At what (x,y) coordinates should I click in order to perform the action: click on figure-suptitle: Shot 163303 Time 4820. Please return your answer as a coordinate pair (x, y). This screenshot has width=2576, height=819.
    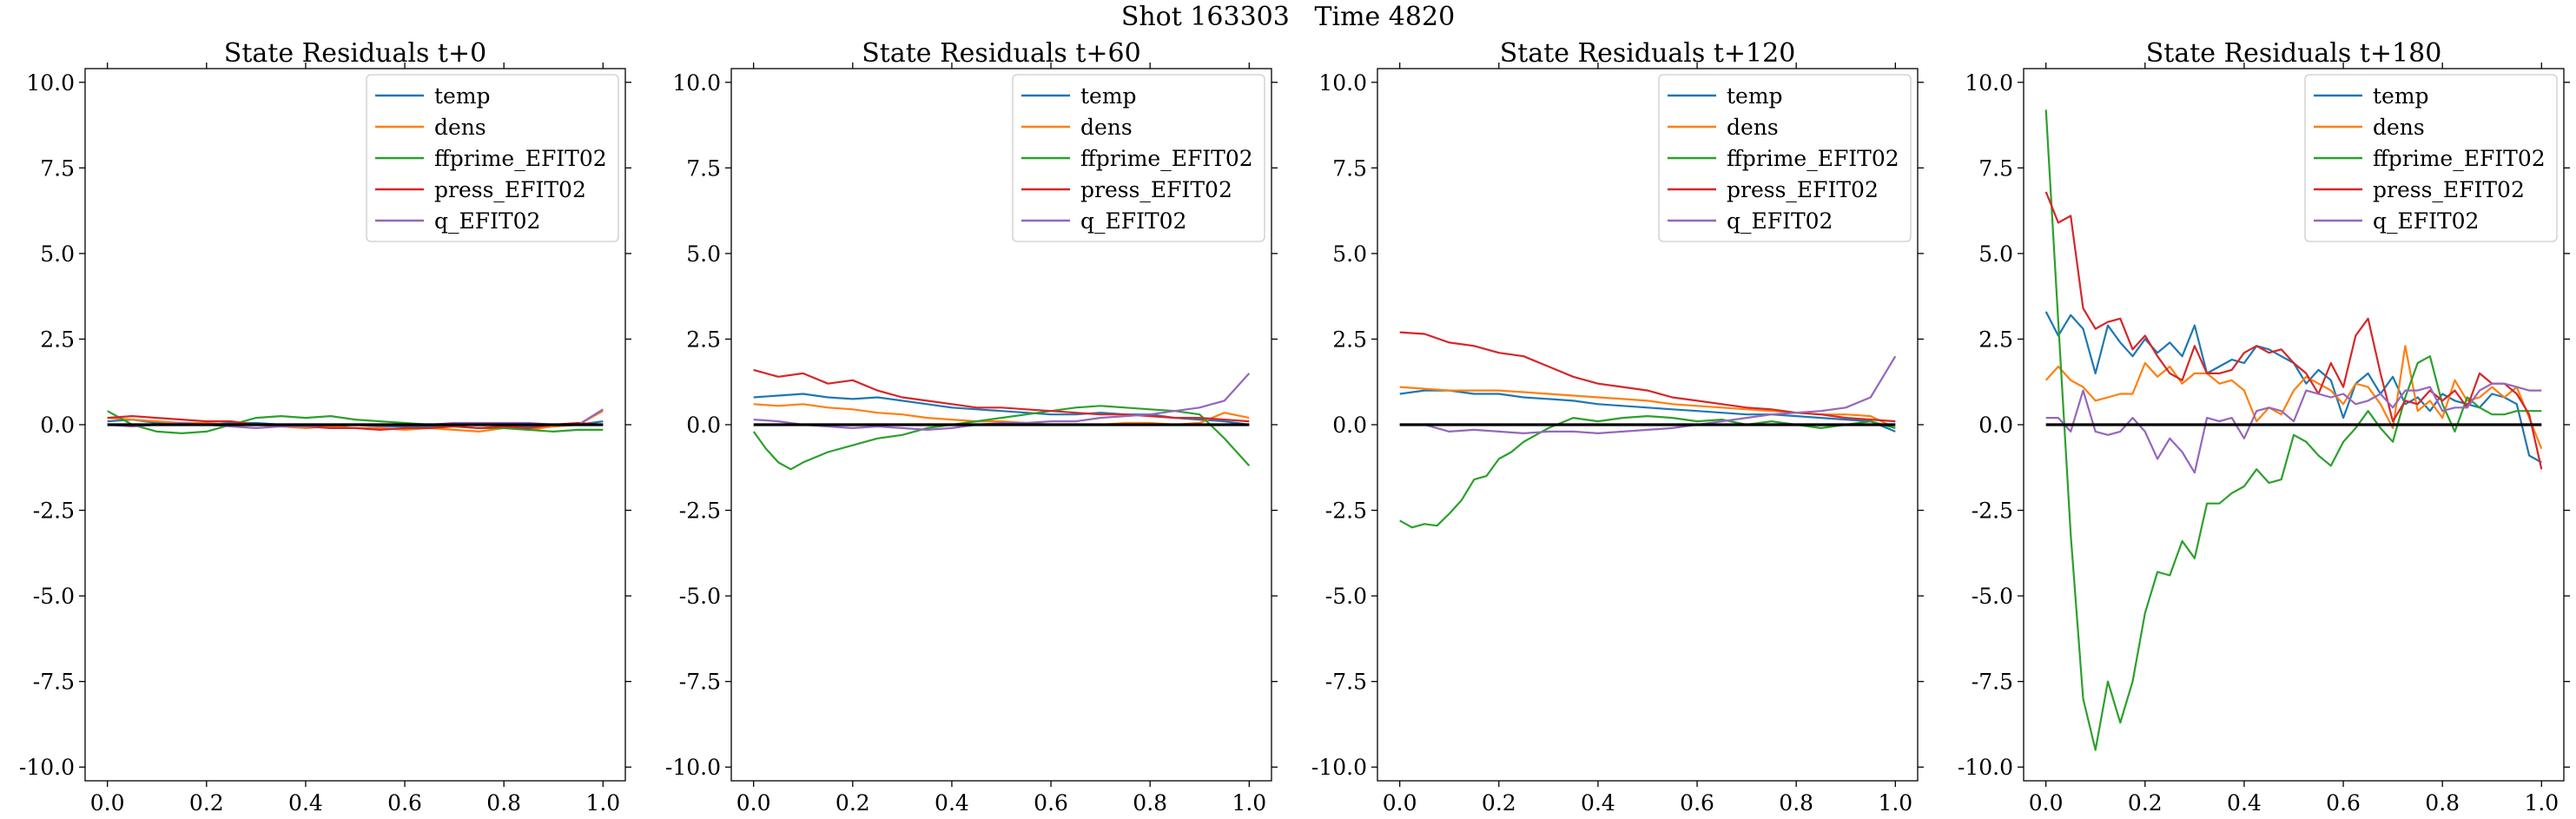
    Looking at the image, I should click on (1288, 17).